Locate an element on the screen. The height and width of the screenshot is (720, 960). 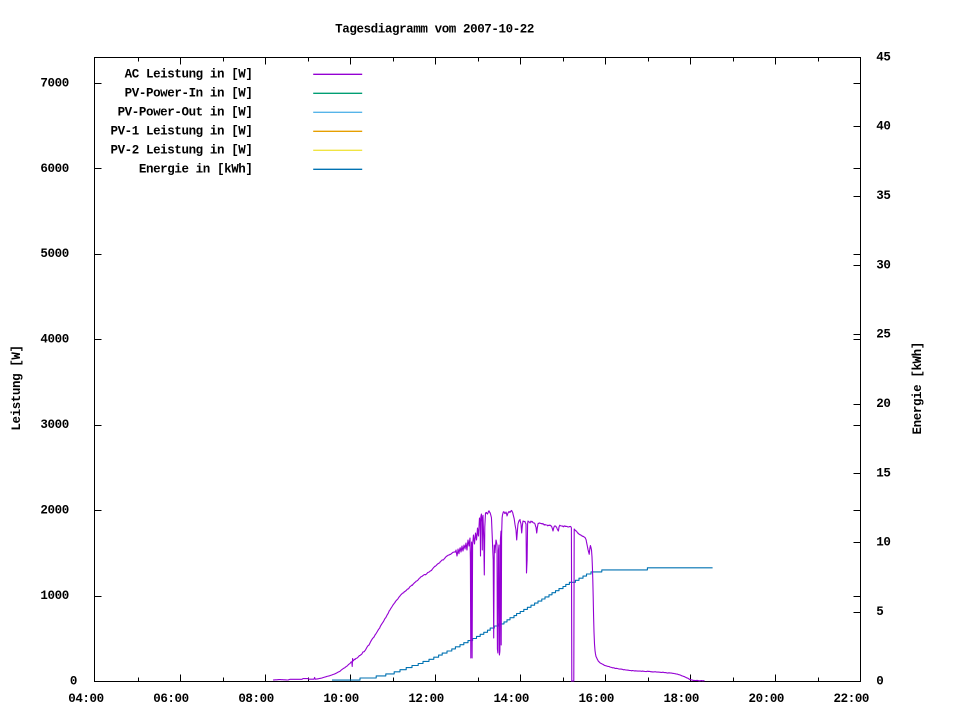
svg-text: 04:00 is located at coordinates (86, 699).